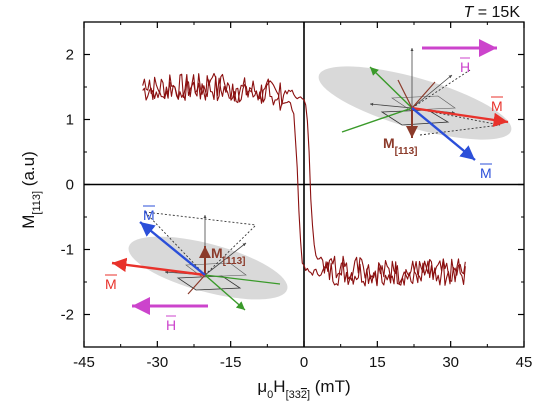  I want to click on y-label-unit: (a.u), so click(28, 171).